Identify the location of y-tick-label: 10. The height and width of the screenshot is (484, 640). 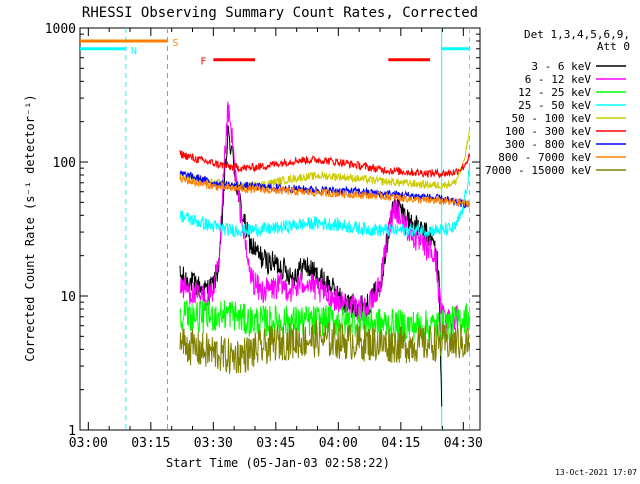
(68, 297).